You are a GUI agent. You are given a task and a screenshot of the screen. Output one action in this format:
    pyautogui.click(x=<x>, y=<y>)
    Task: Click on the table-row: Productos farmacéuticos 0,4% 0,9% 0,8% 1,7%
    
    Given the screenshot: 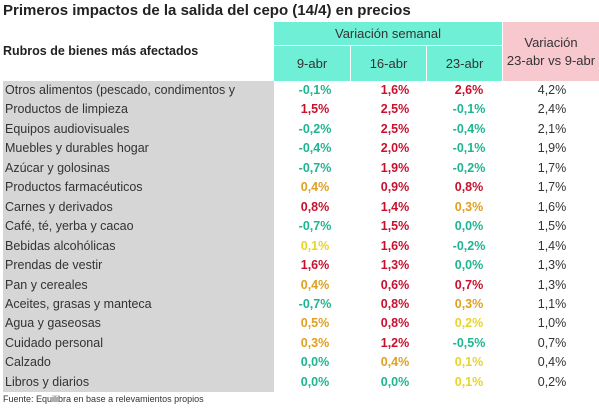 What is the action you would take?
    pyautogui.click(x=299, y=187)
    